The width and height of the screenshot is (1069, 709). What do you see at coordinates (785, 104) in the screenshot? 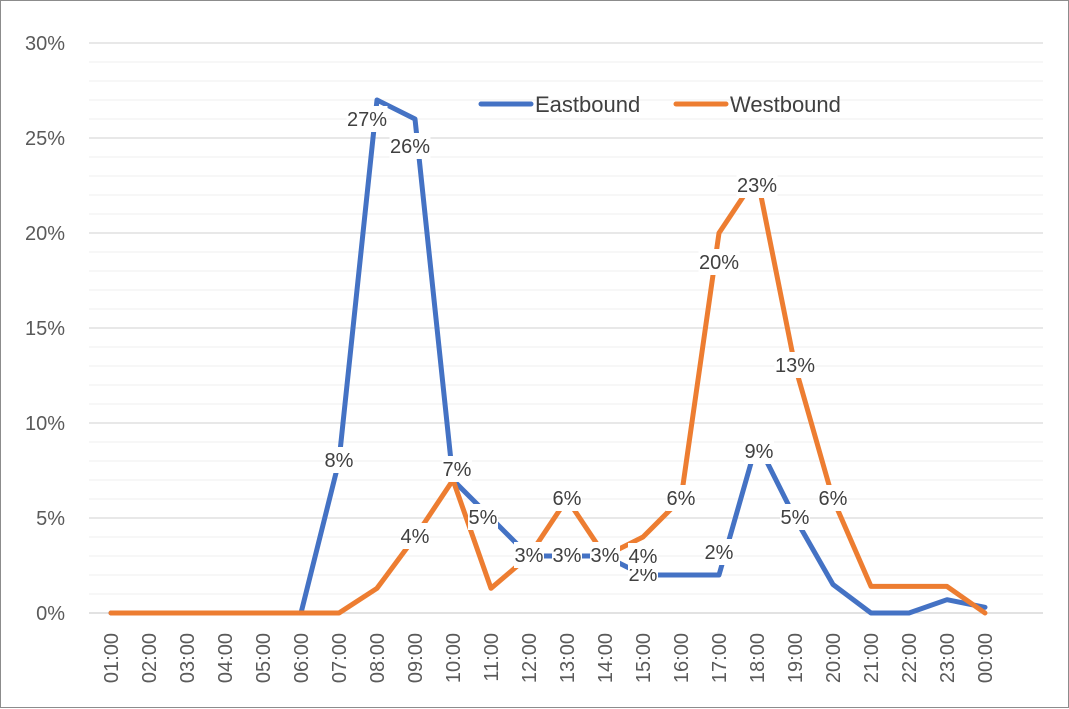
I see `legend-label-westbound: Westbound` at bounding box center [785, 104].